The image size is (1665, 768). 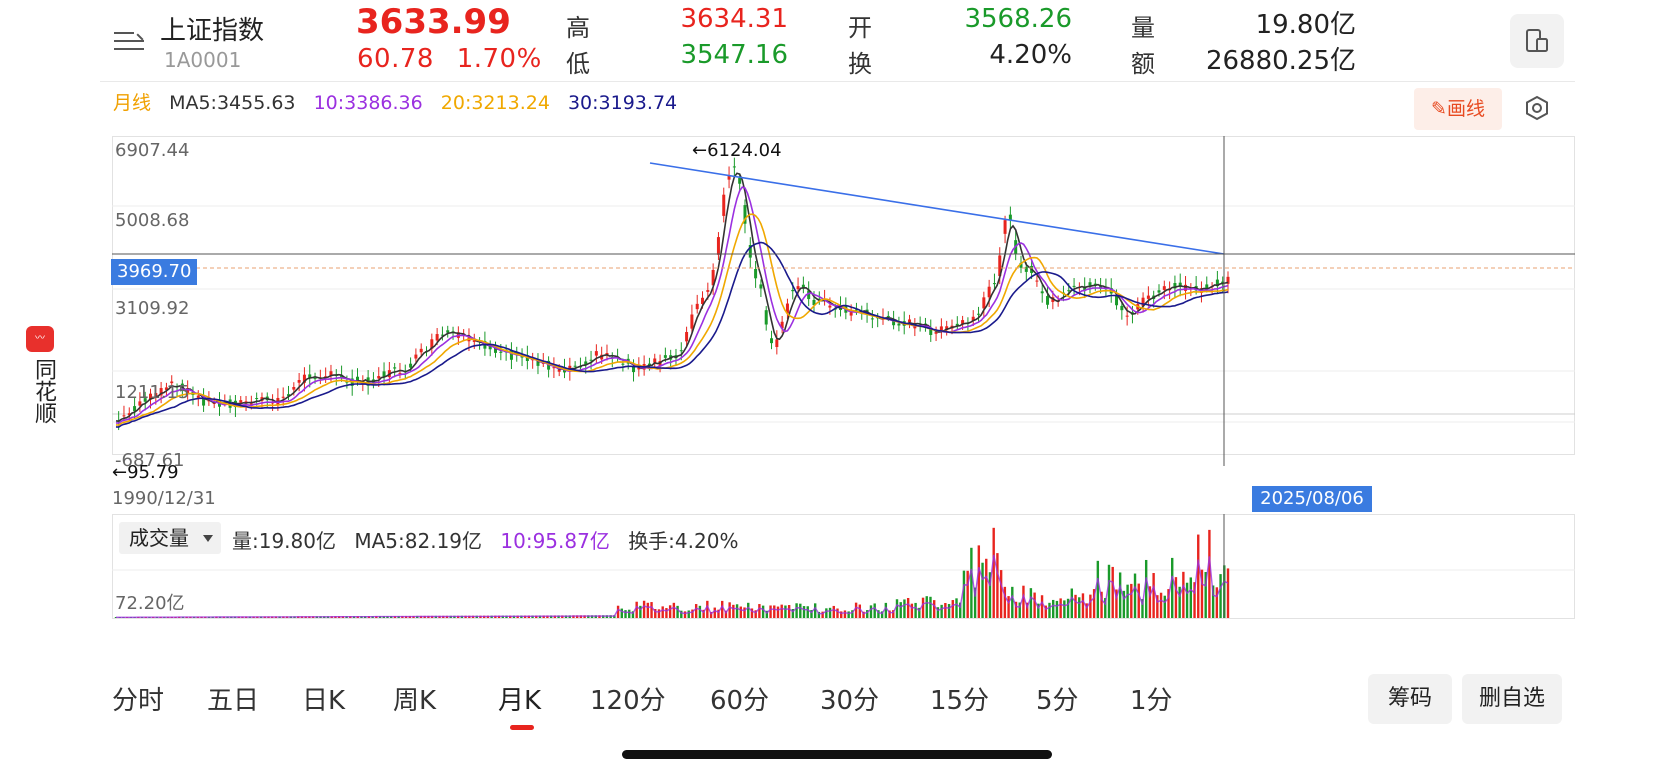 I want to click on remove-favorite-button: 删自选, so click(x=1512, y=699).